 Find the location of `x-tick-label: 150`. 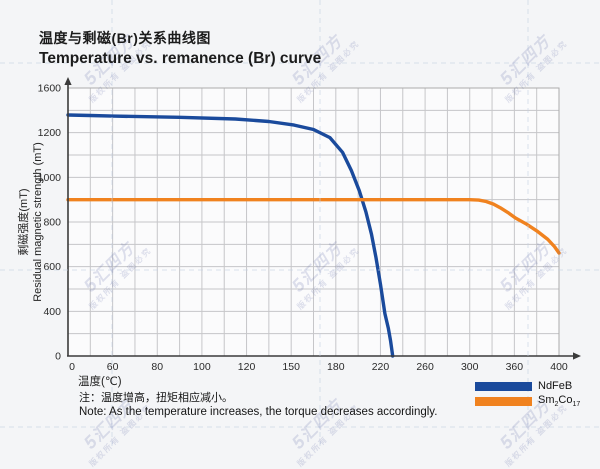

x-tick-label: 150 is located at coordinates (291, 367).